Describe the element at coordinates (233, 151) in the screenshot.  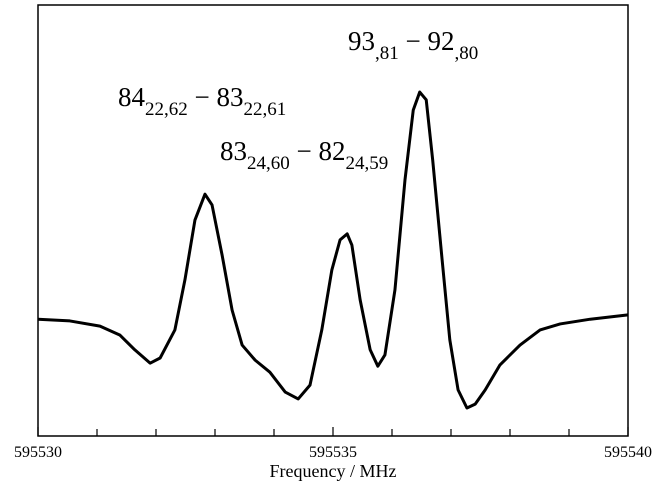
I see `annotation-text: 83` at that location.